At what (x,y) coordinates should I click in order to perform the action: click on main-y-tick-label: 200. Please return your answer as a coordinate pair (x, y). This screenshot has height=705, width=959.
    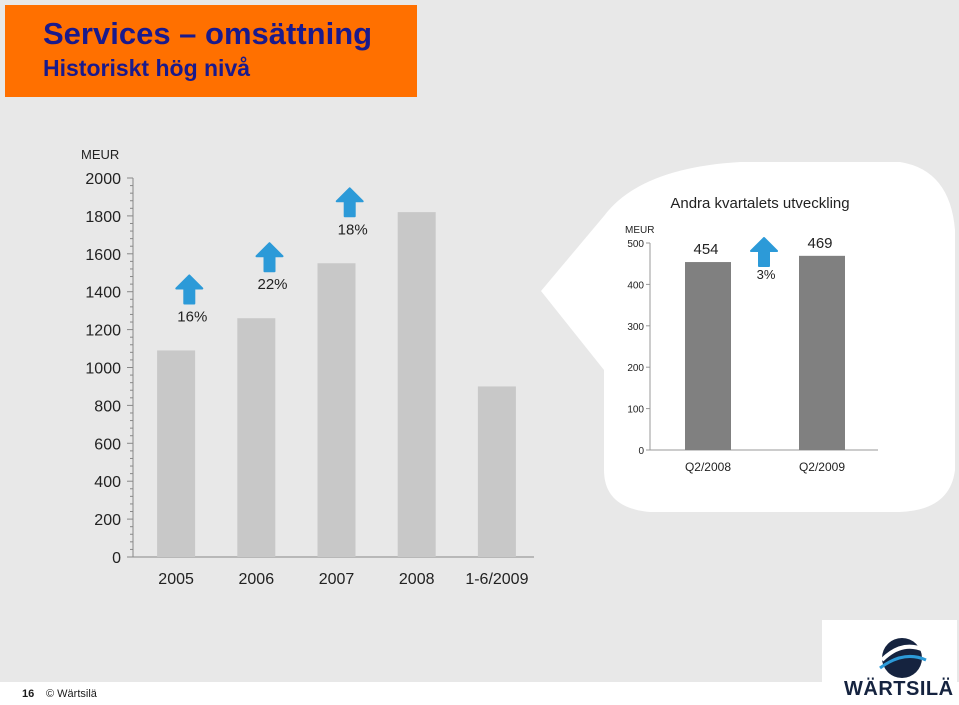
    Looking at the image, I should click on (107, 520).